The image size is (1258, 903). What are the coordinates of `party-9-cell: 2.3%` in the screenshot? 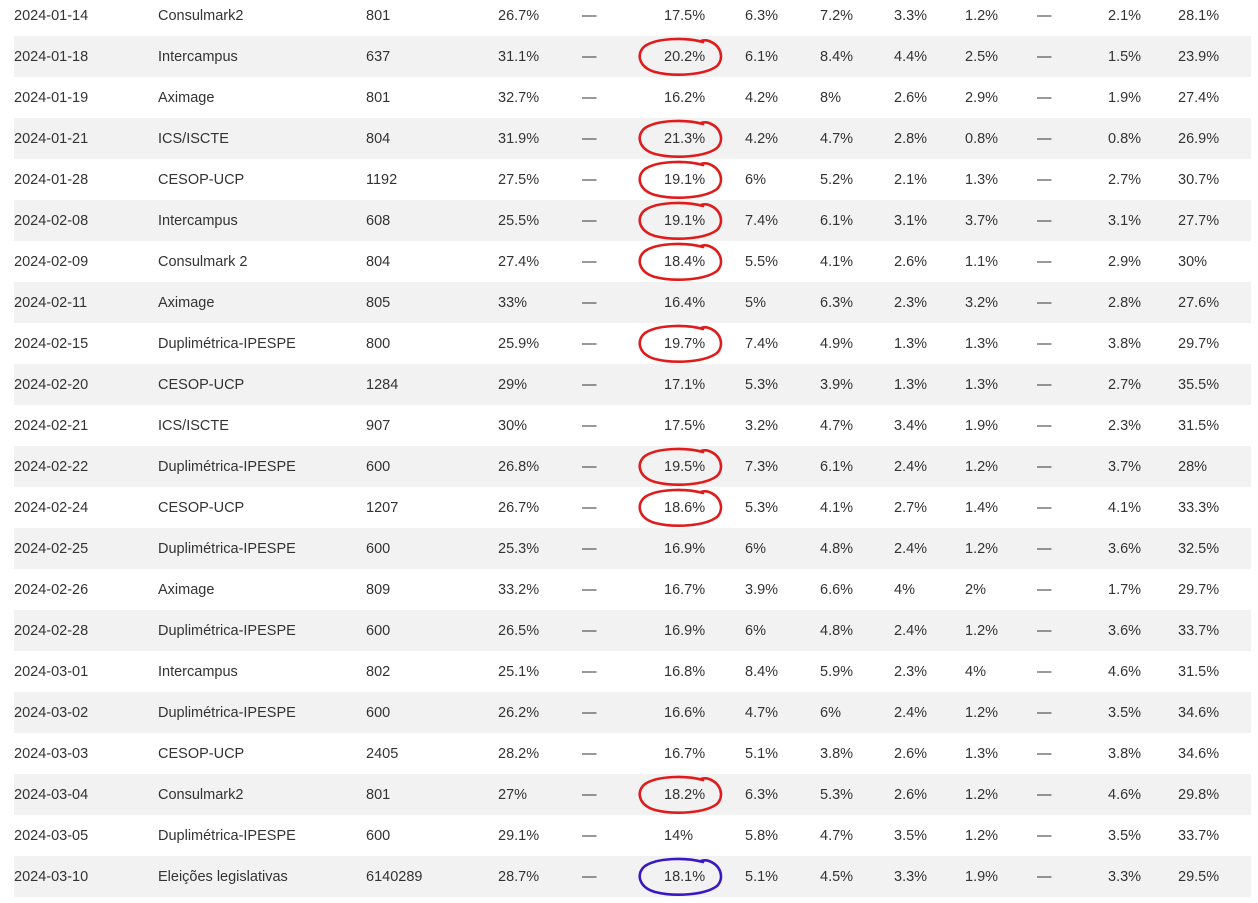 It's located at (1125, 425).